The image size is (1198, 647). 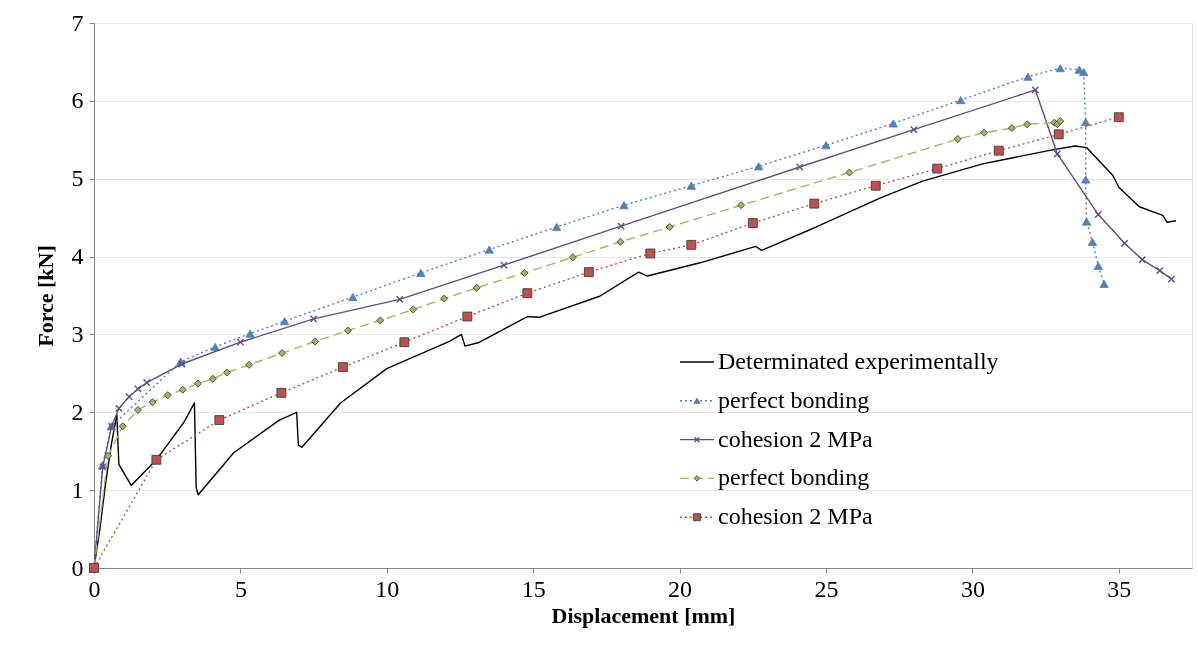 I want to click on y-axis-title: Force [kN], so click(x=45, y=296).